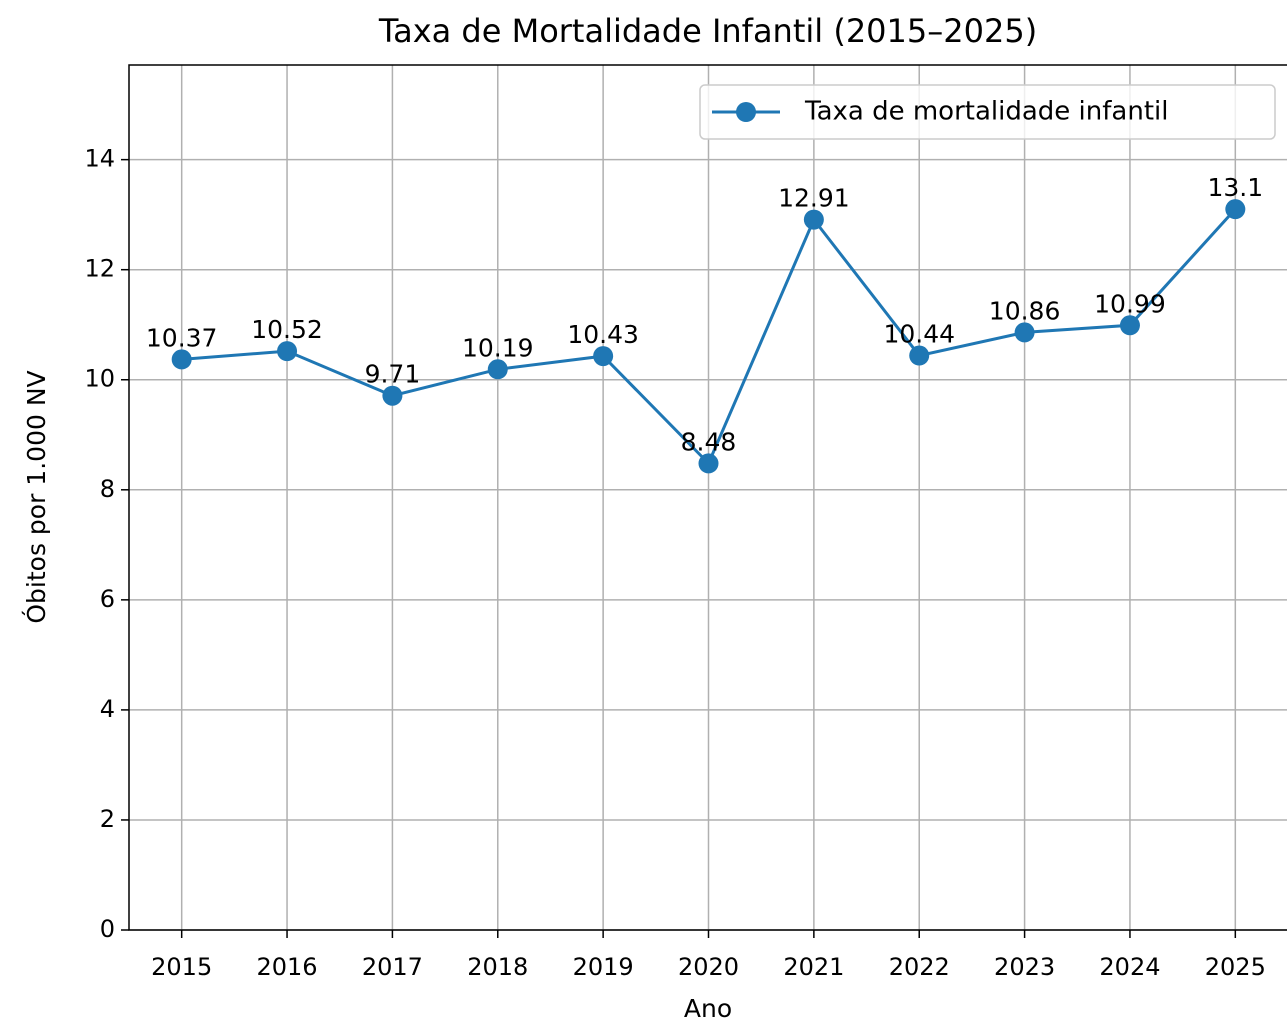 This screenshot has height=1027, width=1287. Describe the element at coordinates (107, 489) in the screenshot. I see `y-tick-label: 8` at that location.